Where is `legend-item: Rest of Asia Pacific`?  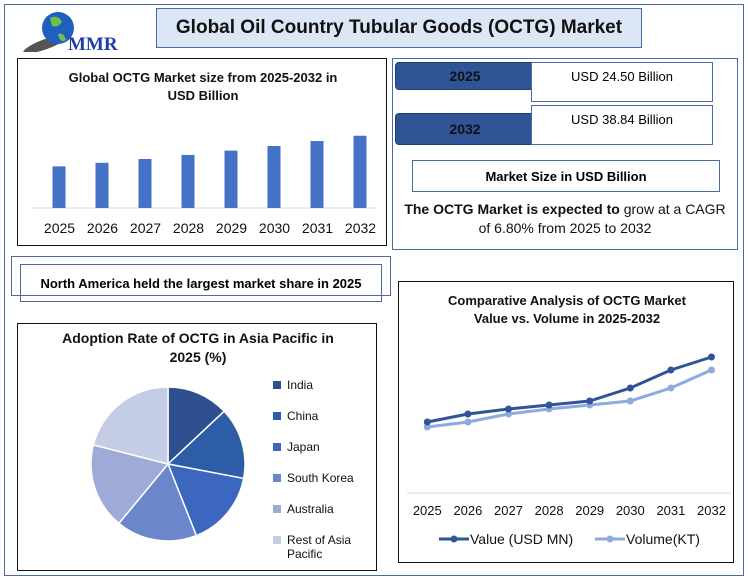
legend-item: Rest of Asia Pacific is located at coordinates (323, 550).